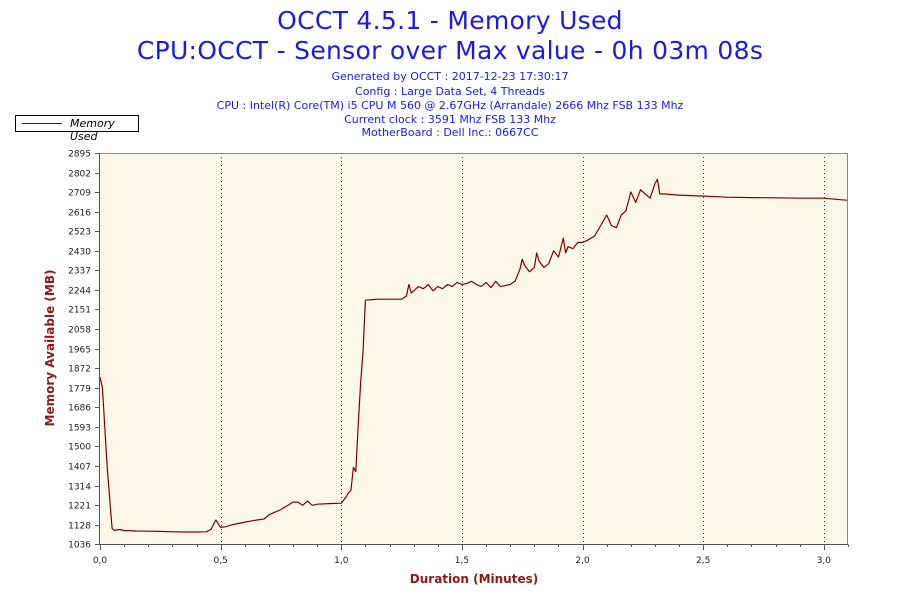  I want to click on y-tick-label: 2151, so click(79, 311).